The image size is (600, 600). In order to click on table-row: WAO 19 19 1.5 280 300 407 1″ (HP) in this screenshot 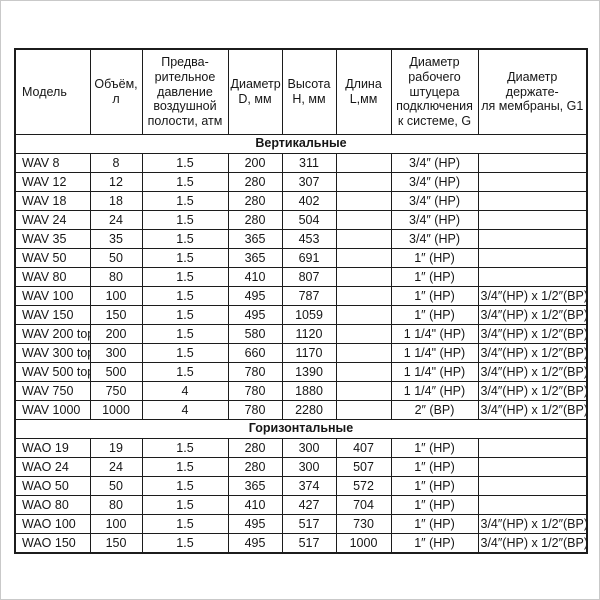, I will do `click(301, 448)`.